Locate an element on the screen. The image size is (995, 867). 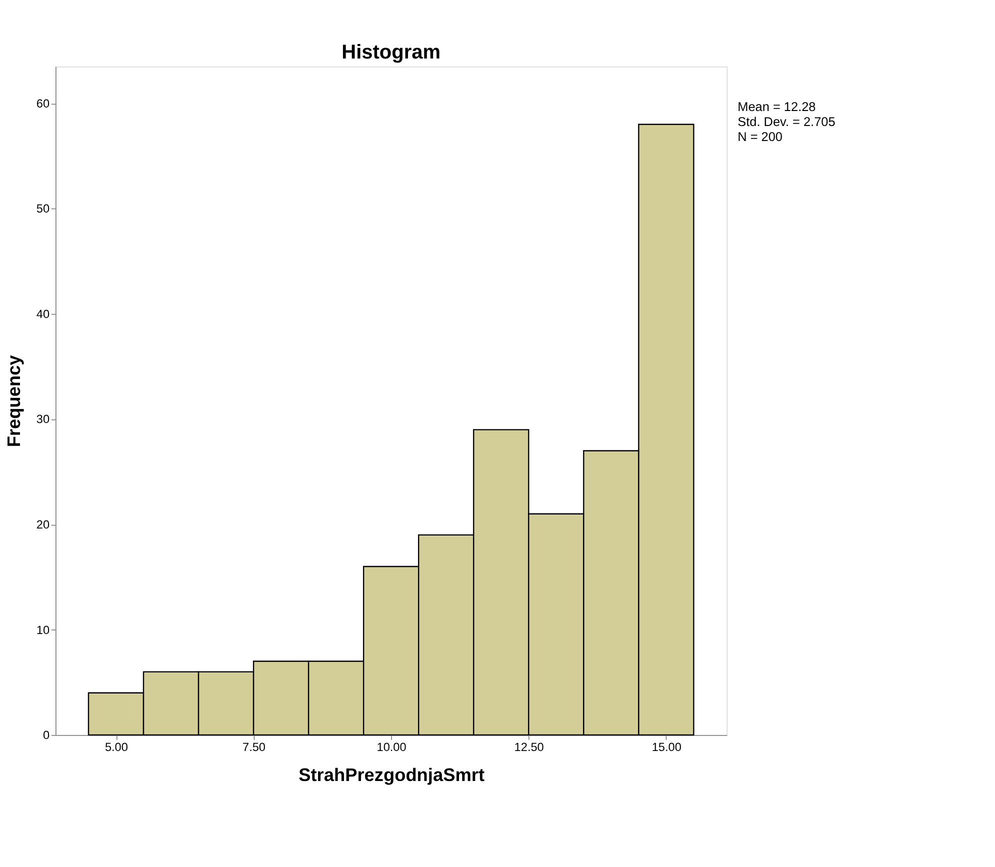
y-tick-label: 0 is located at coordinates (46, 735).